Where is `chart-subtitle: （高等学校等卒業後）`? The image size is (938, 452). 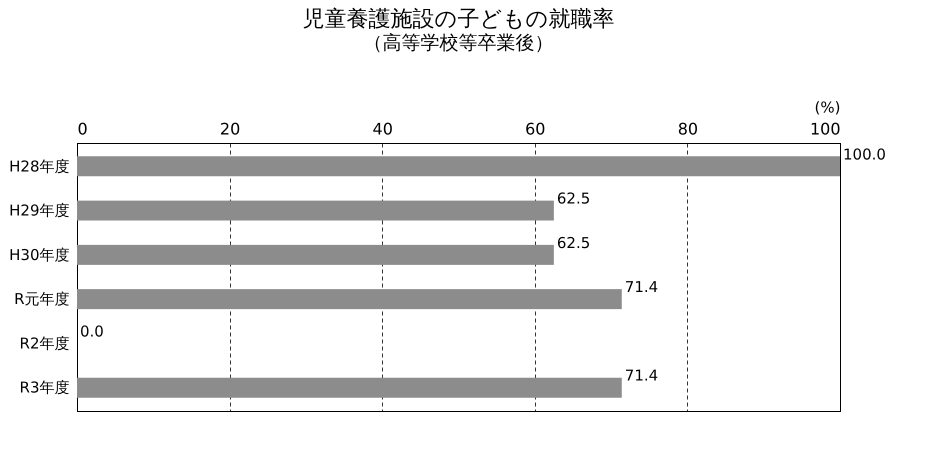 chart-subtitle: （高等学校等卒業後） is located at coordinates (459, 43).